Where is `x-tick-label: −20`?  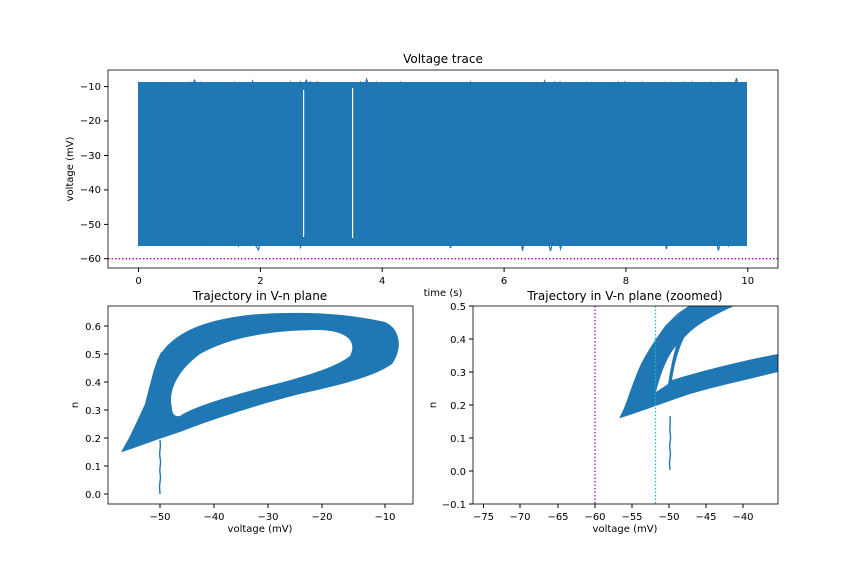
x-tick-label: −20 is located at coordinates (321, 517).